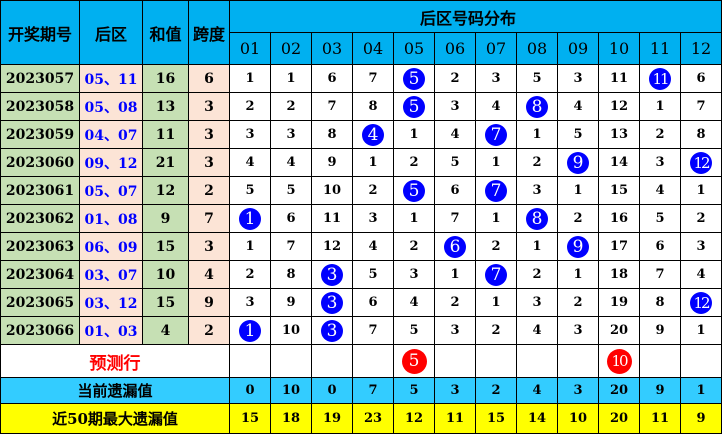 The image size is (722, 434). I want to click on distribution-cell: 8, so click(332, 134).